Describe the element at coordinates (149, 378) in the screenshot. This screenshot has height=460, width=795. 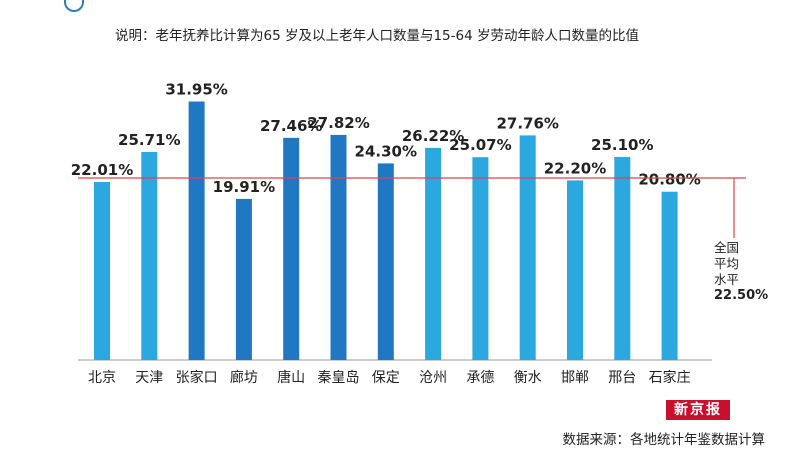
I see `category-tick-label: 天津` at that location.